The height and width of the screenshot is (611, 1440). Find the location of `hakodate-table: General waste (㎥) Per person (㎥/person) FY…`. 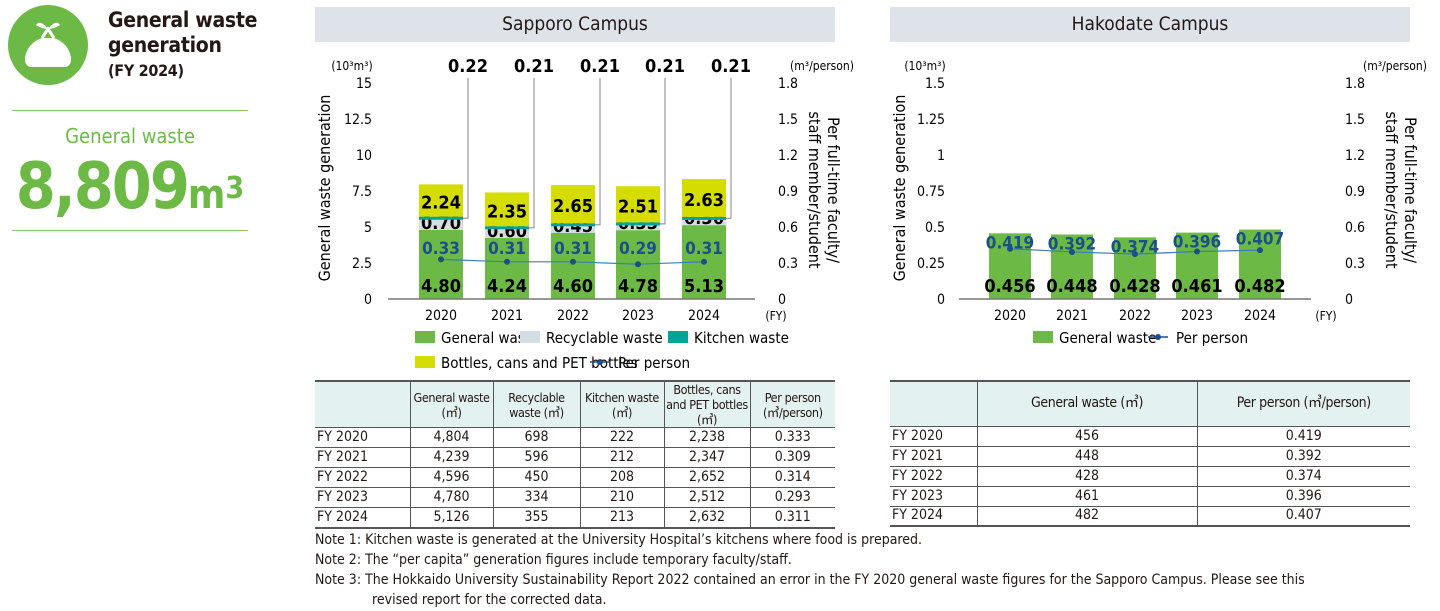

hakodate-table: General waste (㎥) Per person (㎥/person) FY… is located at coordinates (1150, 453).